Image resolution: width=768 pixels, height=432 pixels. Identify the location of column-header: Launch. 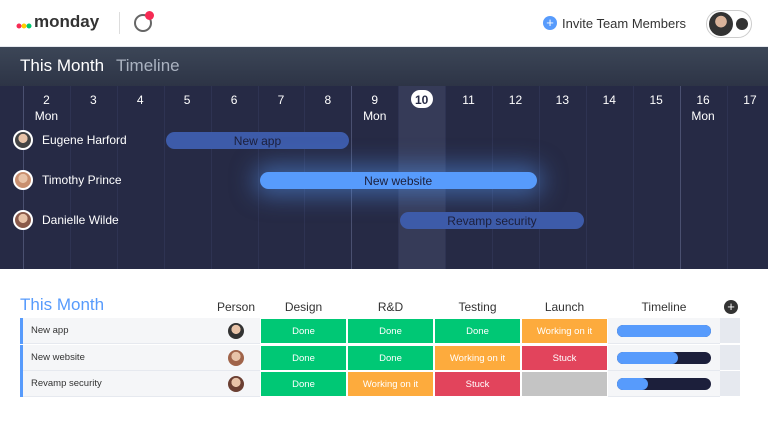
(564, 307).